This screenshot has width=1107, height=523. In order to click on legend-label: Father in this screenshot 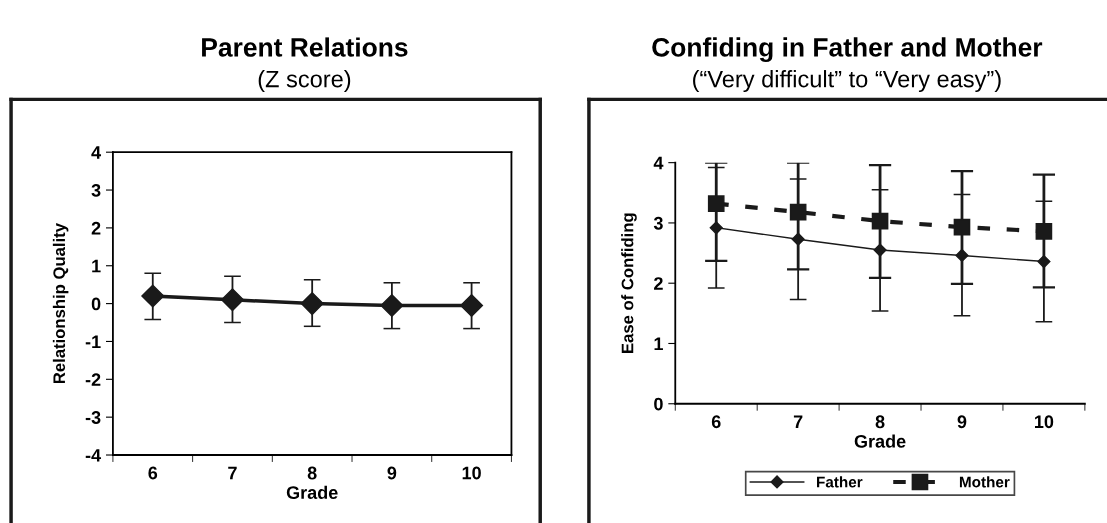, I will do `click(840, 482)`.